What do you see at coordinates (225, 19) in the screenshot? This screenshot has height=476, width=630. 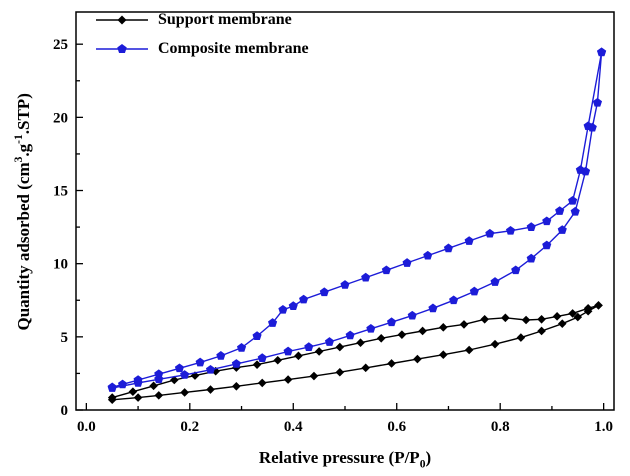 I see `legend-label-support: Support membrane` at bounding box center [225, 19].